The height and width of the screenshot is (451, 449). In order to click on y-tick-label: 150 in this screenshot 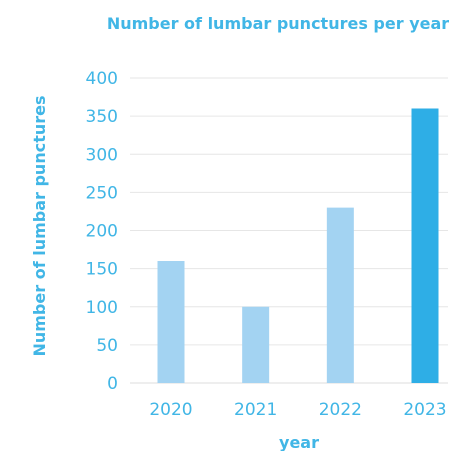, I will do `click(102, 270)`.